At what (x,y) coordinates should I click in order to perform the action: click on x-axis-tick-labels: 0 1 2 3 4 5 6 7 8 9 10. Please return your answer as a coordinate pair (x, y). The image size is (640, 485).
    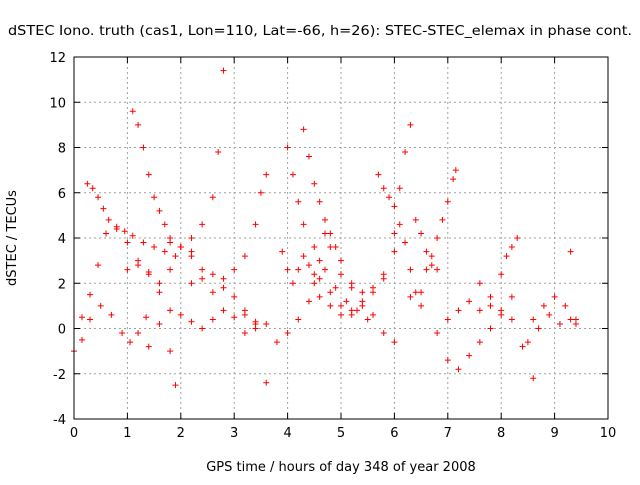
    Looking at the image, I should click on (343, 433).